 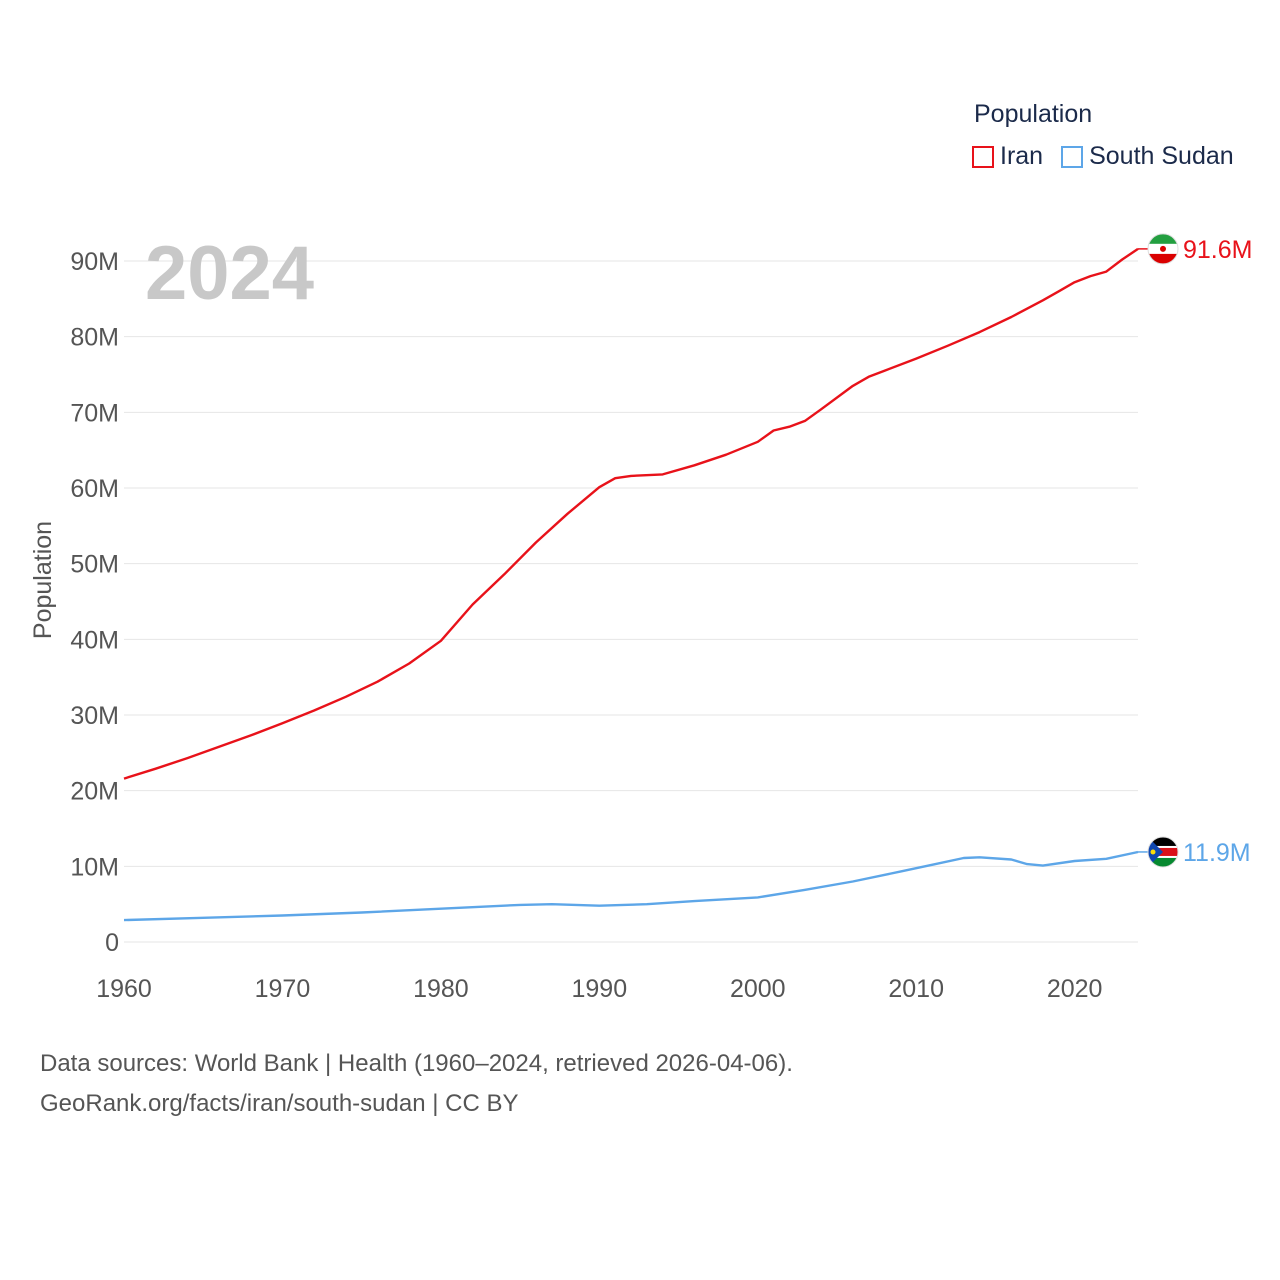 What do you see at coordinates (94, 640) in the screenshot?
I see `y-tick-label: 40M` at bounding box center [94, 640].